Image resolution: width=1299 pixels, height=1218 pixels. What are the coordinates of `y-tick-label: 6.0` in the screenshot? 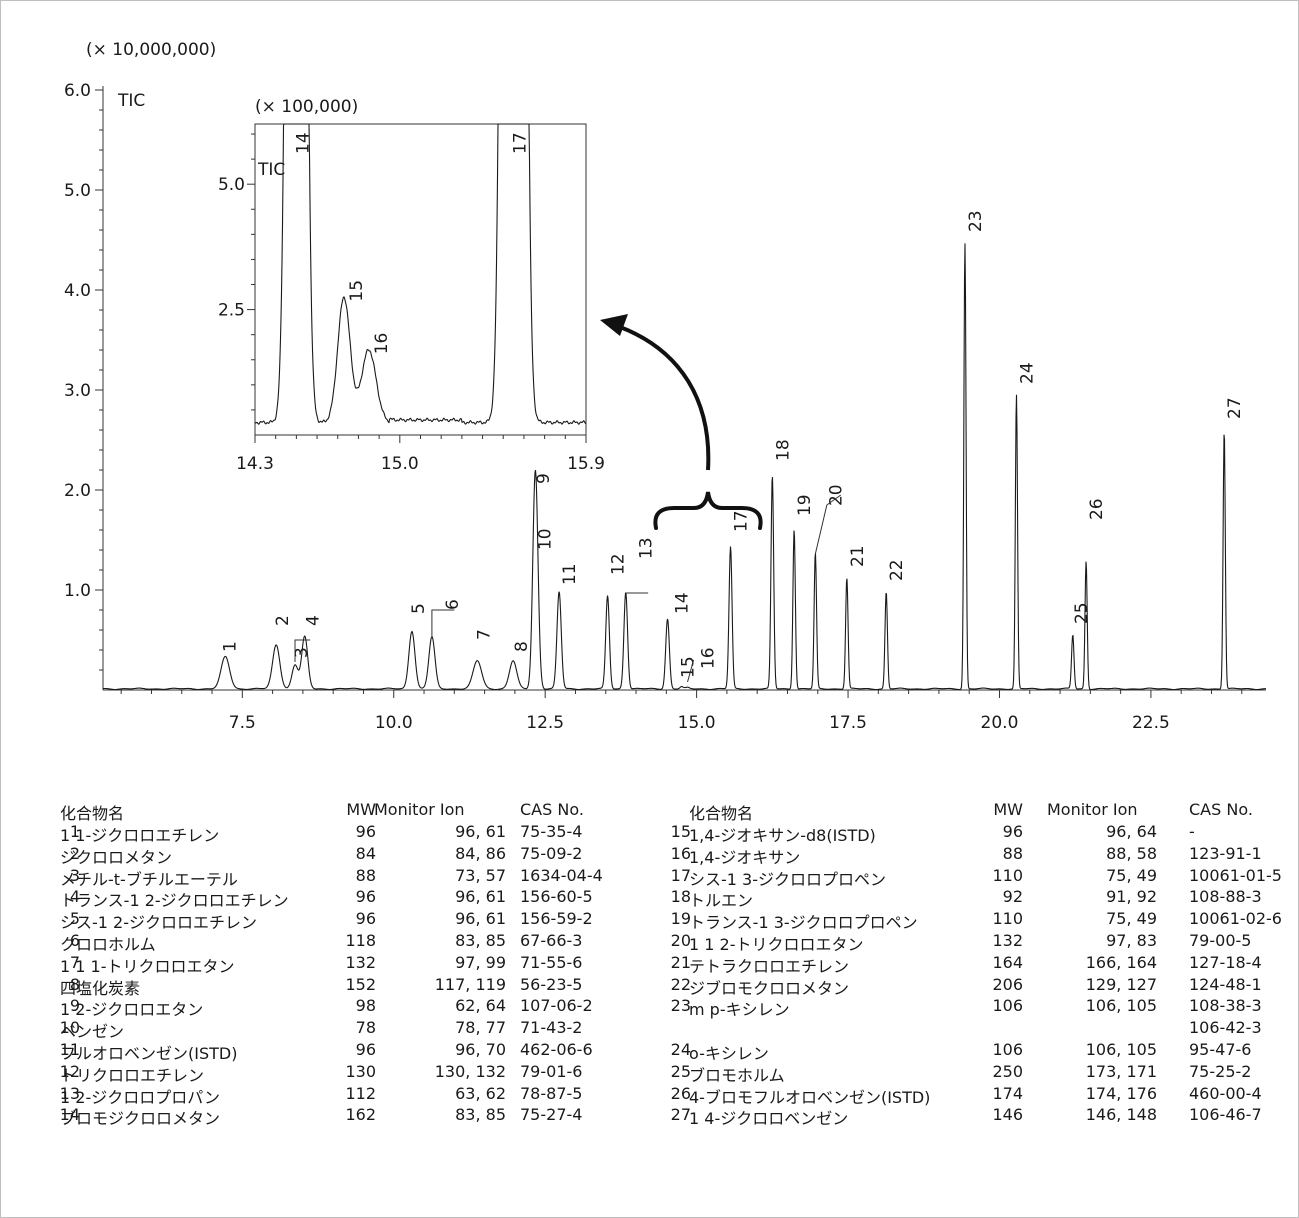 It's located at (77, 91).